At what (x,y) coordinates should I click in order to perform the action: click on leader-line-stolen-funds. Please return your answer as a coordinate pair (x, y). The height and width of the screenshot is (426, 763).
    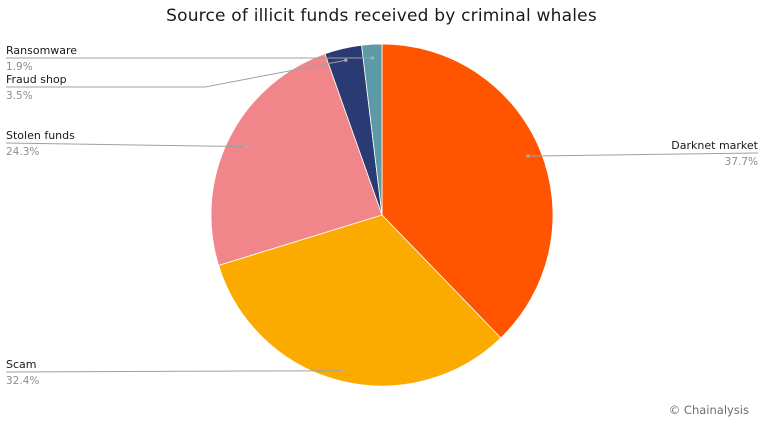
    Looking at the image, I should click on (126, 145).